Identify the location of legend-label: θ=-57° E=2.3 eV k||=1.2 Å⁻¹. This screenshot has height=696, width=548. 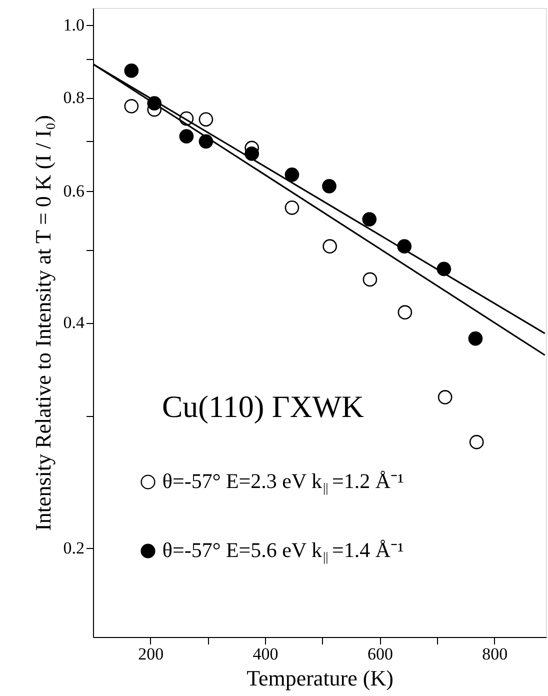
(283, 482).